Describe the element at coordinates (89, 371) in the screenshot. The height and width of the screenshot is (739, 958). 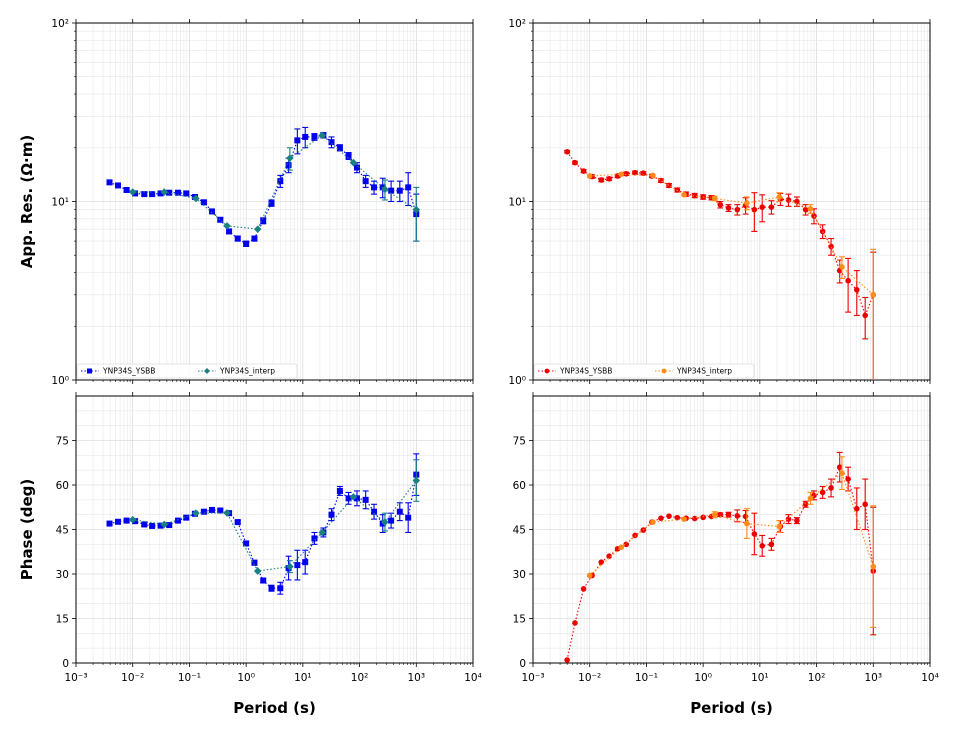
I see `legend-marker` at that location.